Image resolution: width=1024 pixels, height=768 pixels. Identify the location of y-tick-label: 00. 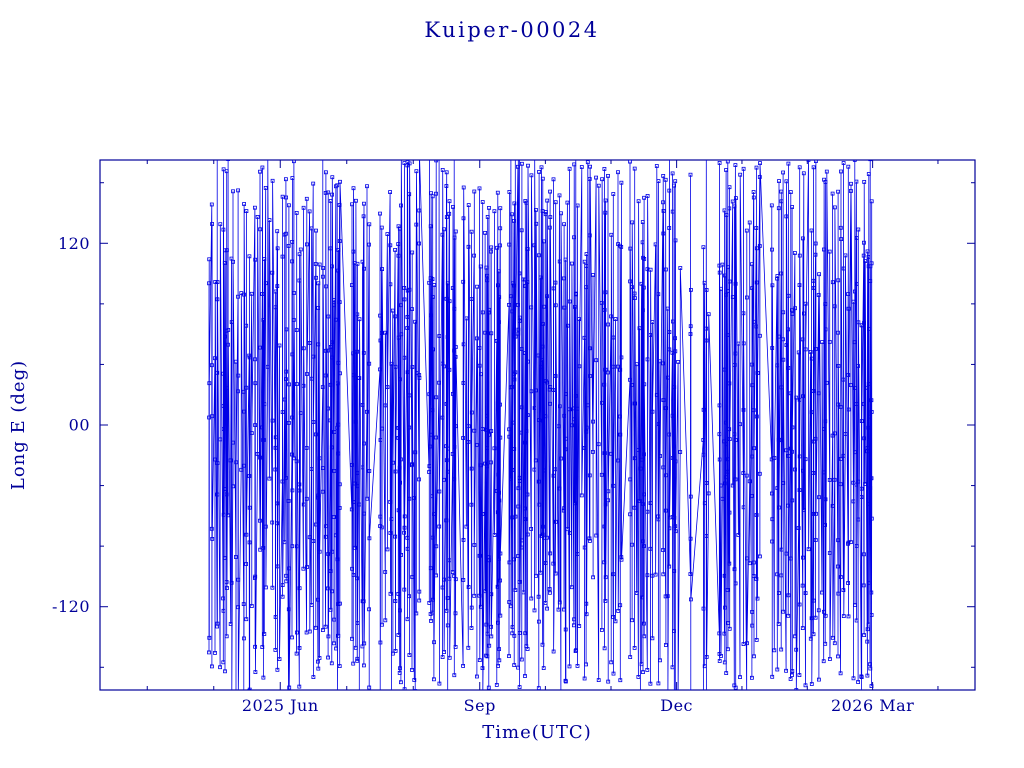
(79, 425).